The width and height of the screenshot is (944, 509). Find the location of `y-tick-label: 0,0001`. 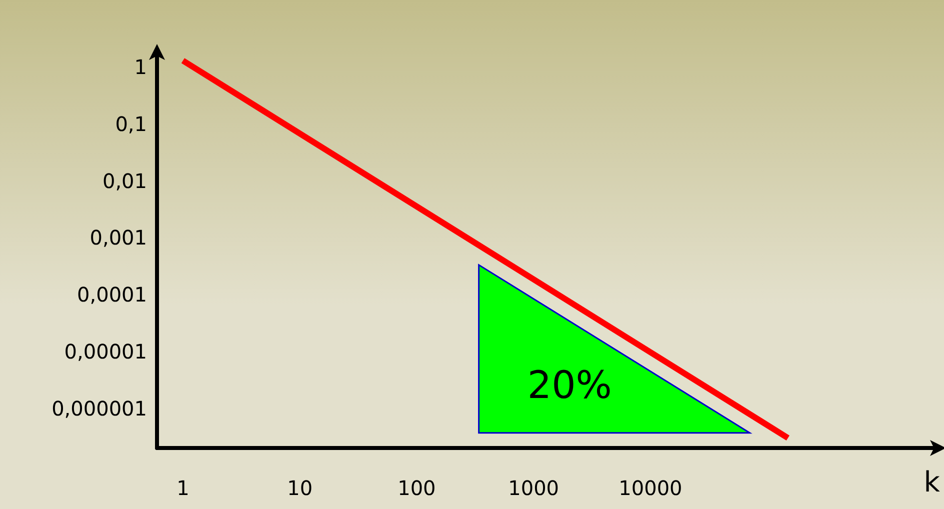

y-tick-label: 0,0001 is located at coordinates (112, 294).